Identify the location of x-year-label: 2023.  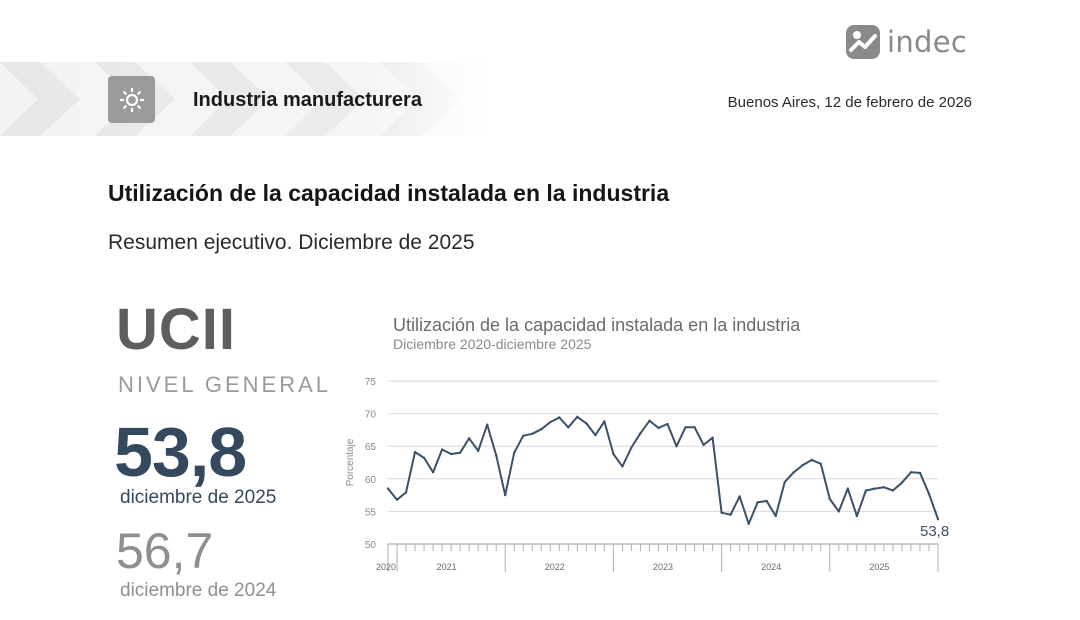
(663, 567).